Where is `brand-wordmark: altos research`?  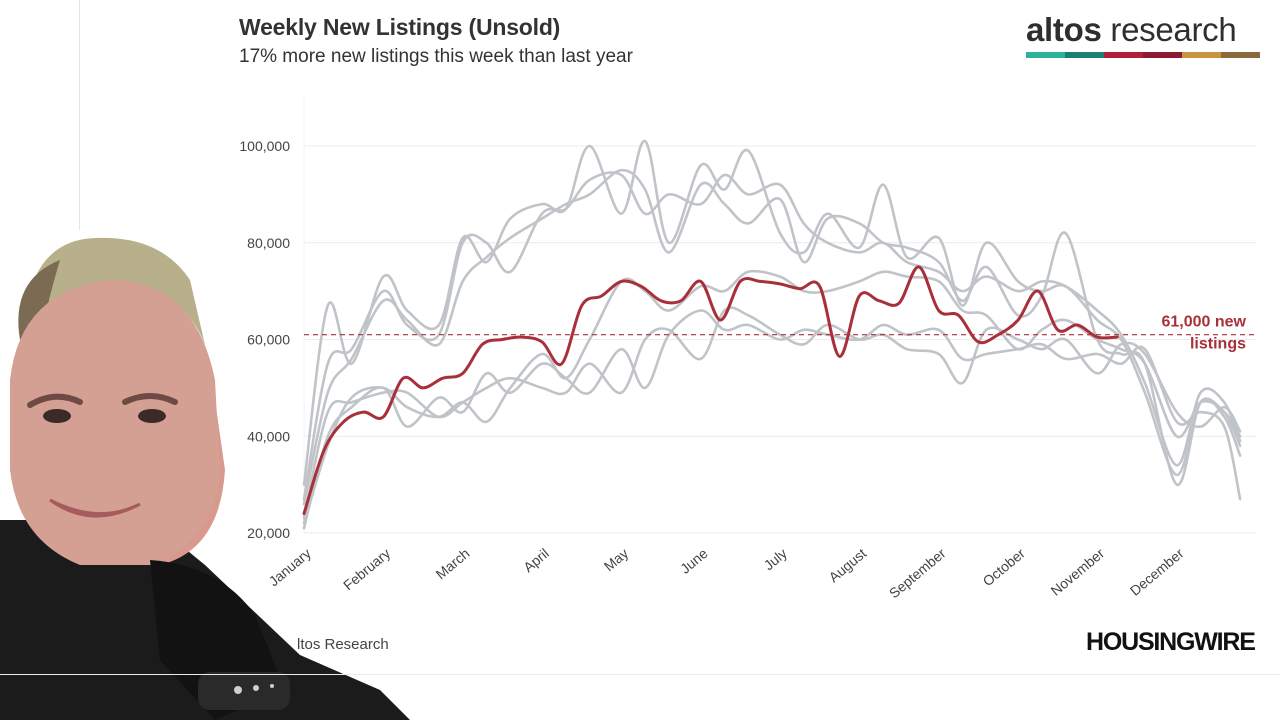
brand-wordmark: altos research is located at coordinates (1143, 30).